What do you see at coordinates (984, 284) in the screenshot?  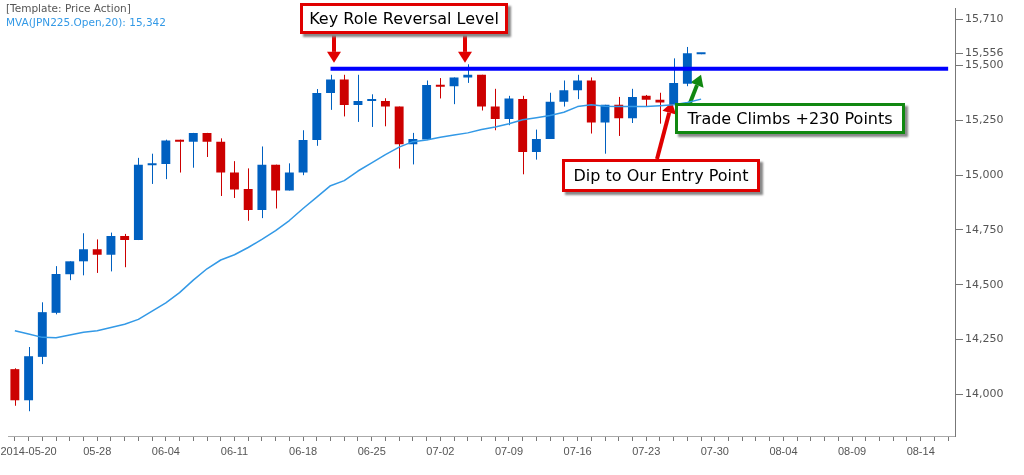 I see `y-tick-label: 14,500` at bounding box center [984, 284].